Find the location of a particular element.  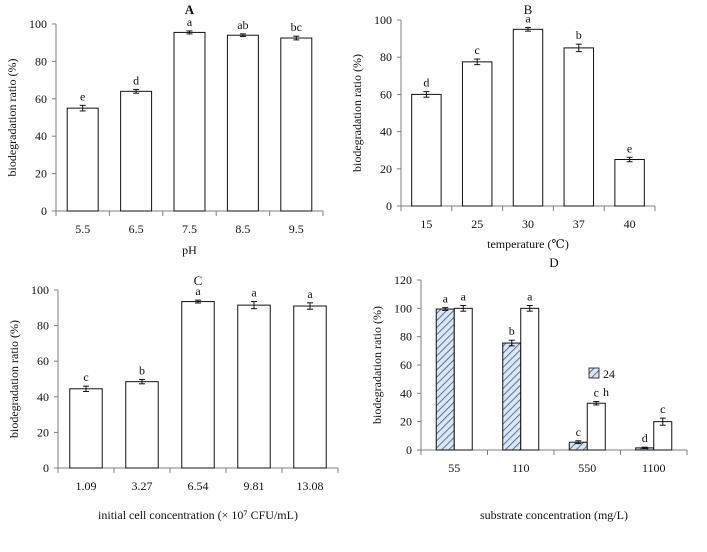

x-tick-label: 40 is located at coordinates (630, 224).